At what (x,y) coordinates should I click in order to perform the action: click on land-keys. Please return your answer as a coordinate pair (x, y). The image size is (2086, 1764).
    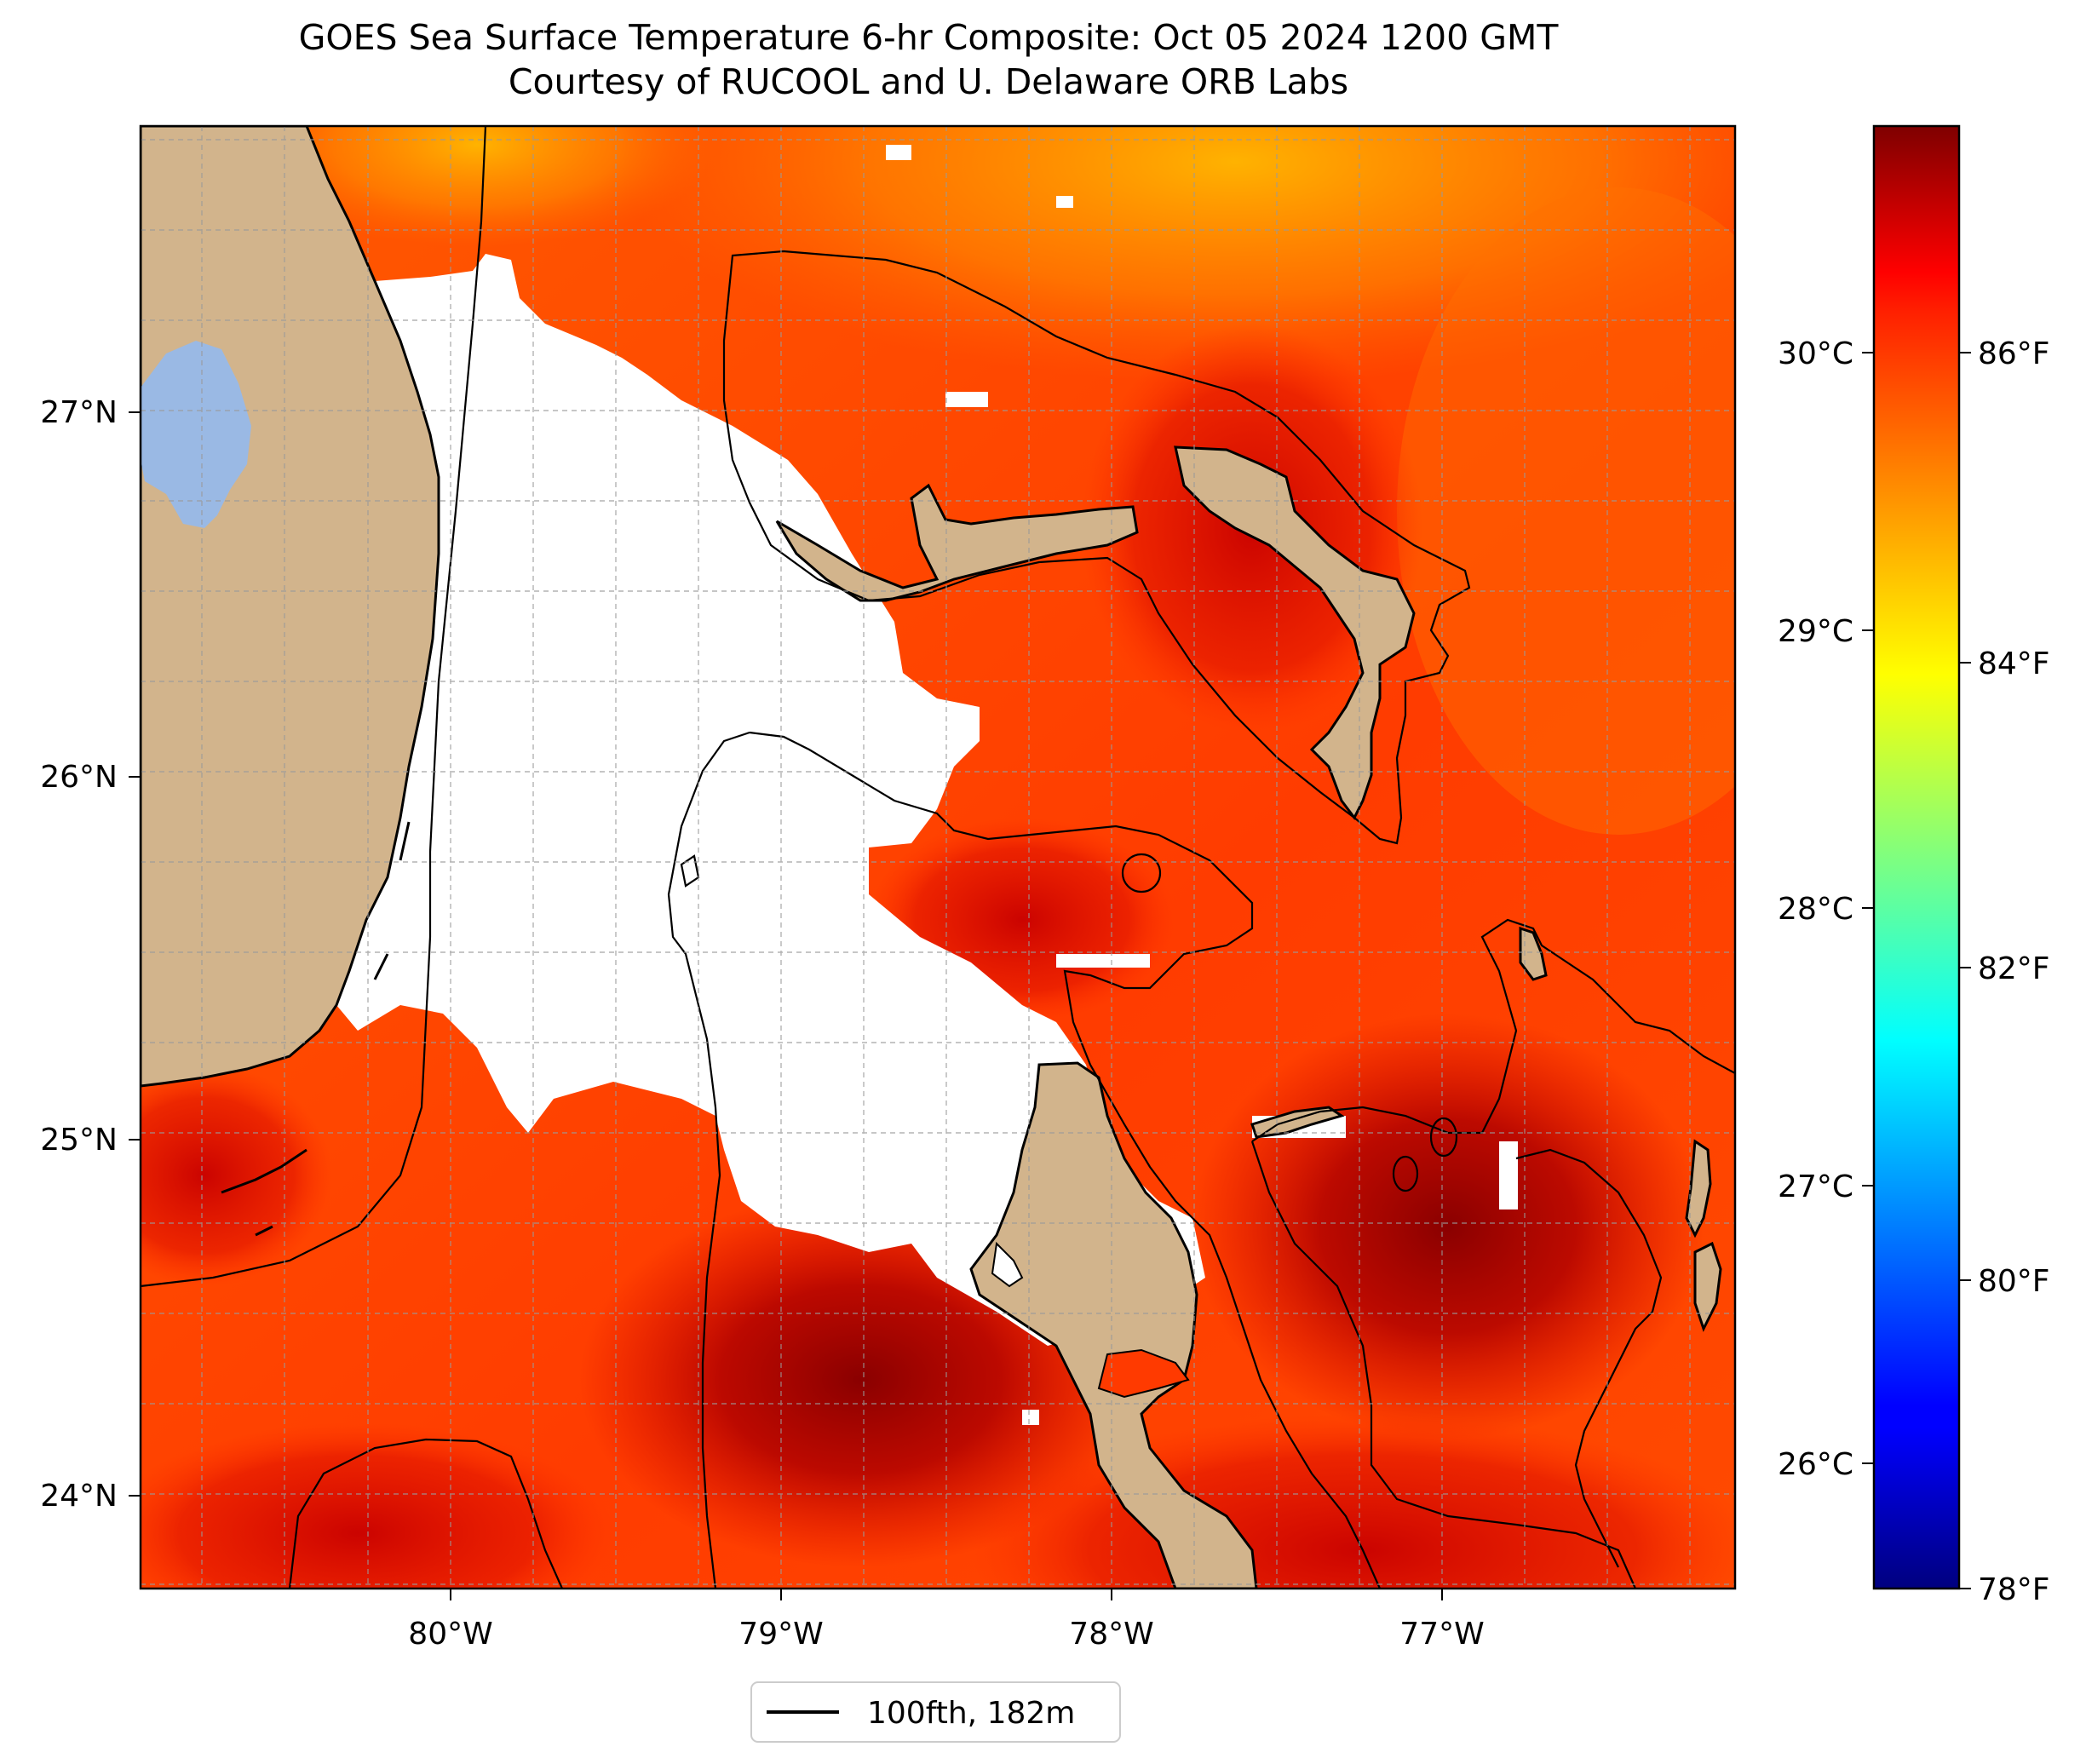
    Looking at the image, I should click on (316, 1029).